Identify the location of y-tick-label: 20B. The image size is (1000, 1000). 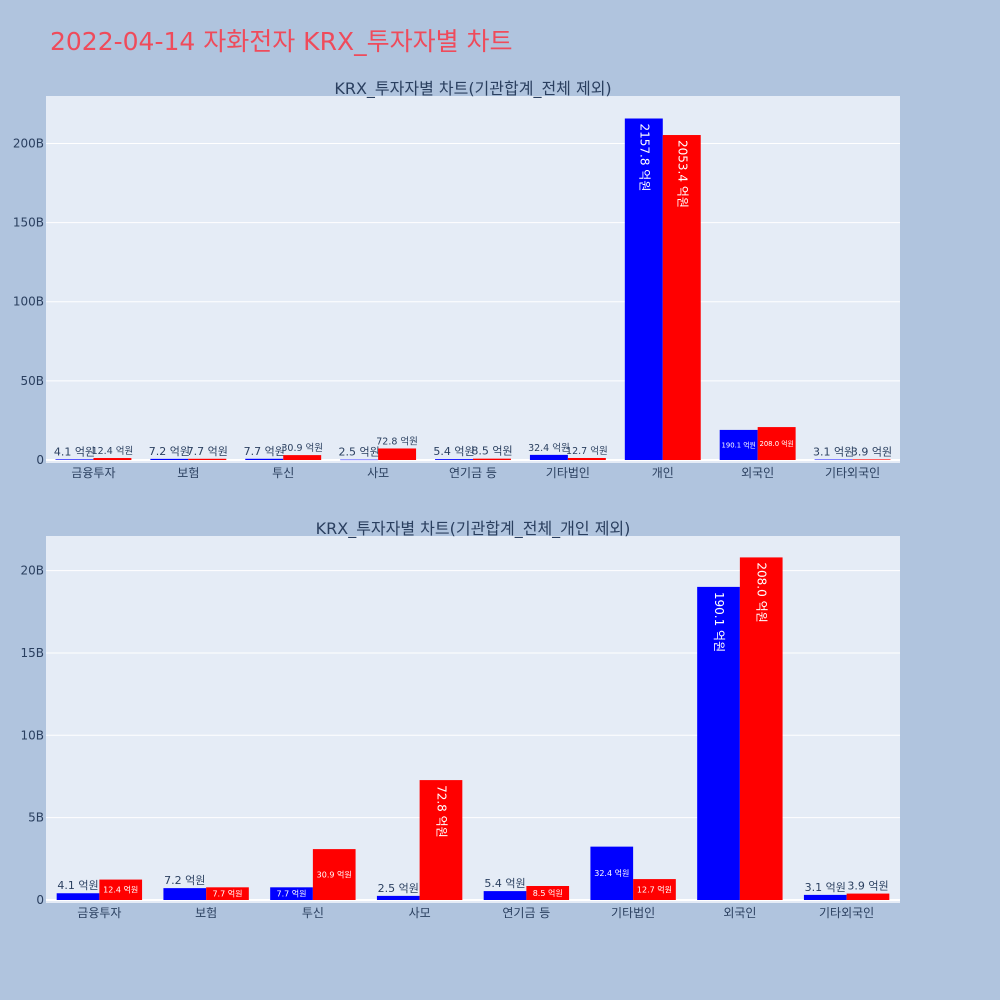
(32, 571).